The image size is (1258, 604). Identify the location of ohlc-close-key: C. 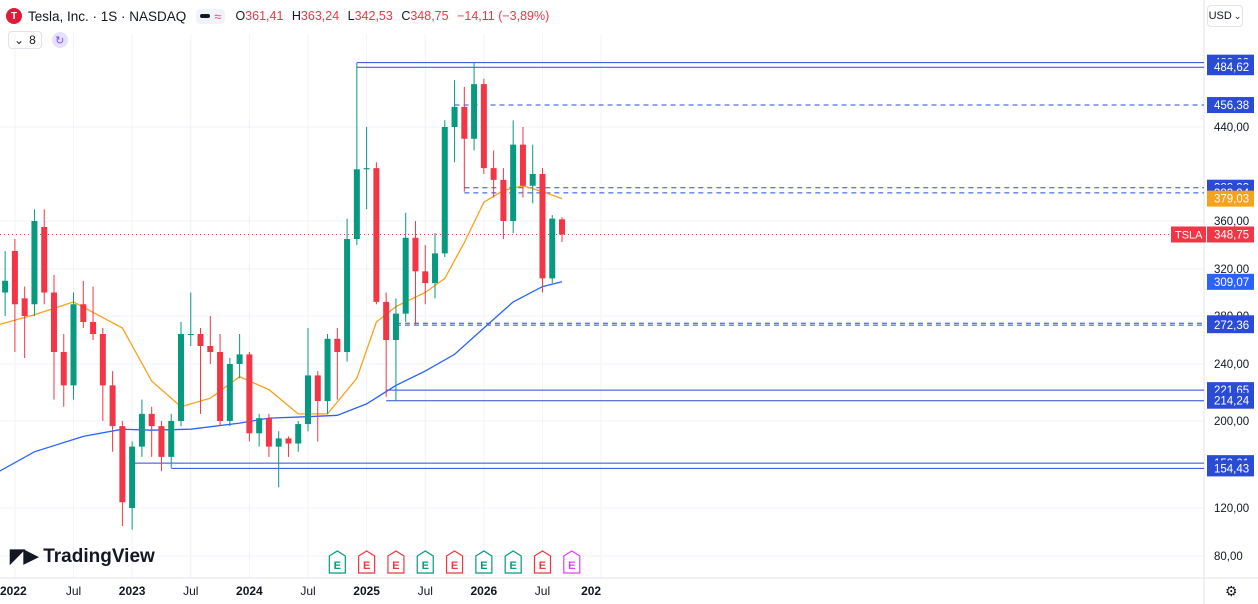
(406, 16).